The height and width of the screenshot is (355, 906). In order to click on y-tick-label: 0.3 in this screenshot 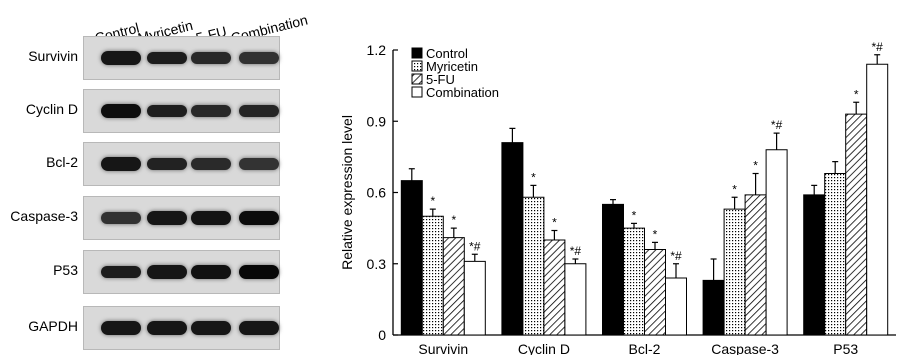, I will do `click(377, 264)`.